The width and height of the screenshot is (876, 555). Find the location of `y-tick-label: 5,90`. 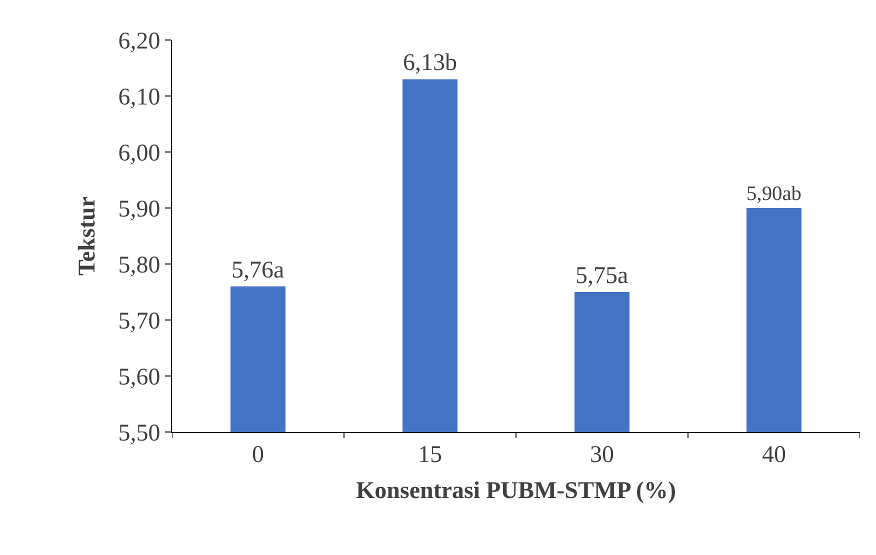

y-tick-label: 5,90 is located at coordinates (139, 209).